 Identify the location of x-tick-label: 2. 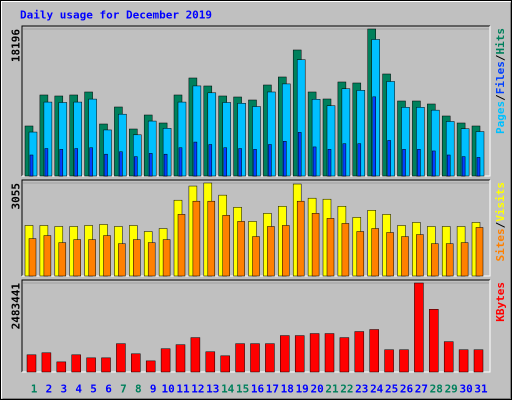
(49, 389).